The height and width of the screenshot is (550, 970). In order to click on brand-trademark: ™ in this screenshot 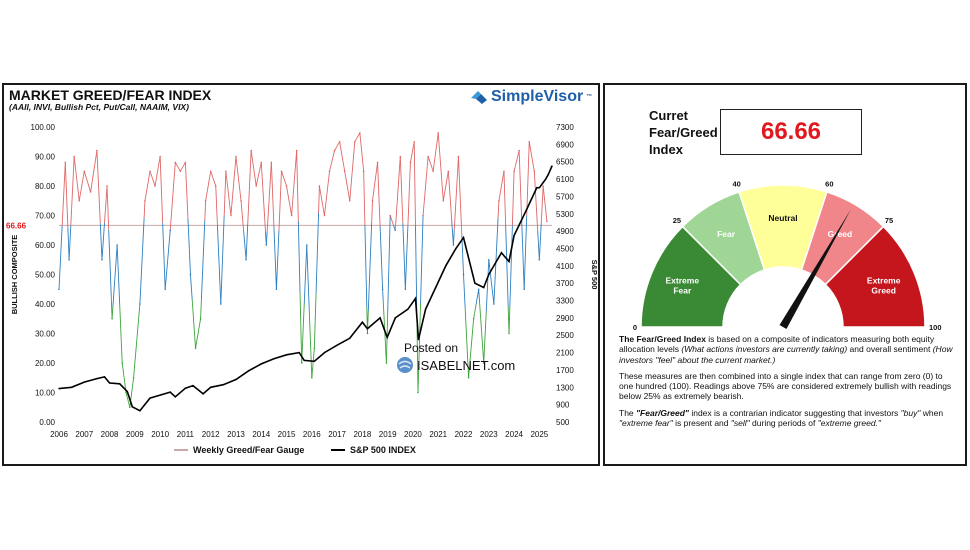, I will do `click(589, 97)`.